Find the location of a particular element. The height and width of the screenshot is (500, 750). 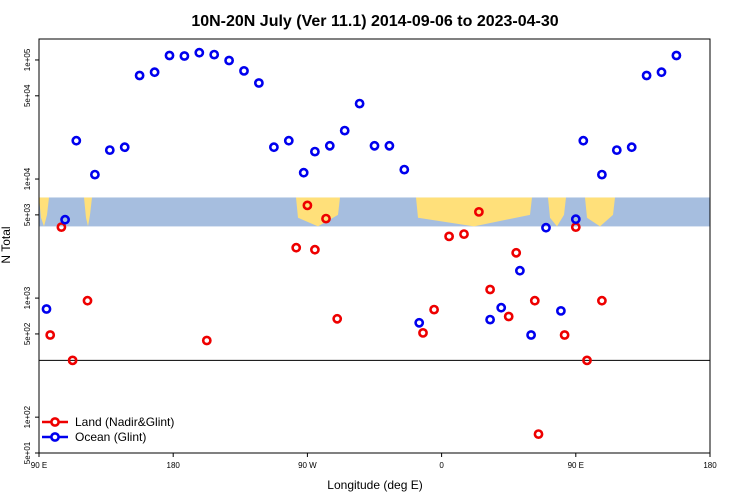

y-tick-label: 5e+03 is located at coordinates (27, 214).